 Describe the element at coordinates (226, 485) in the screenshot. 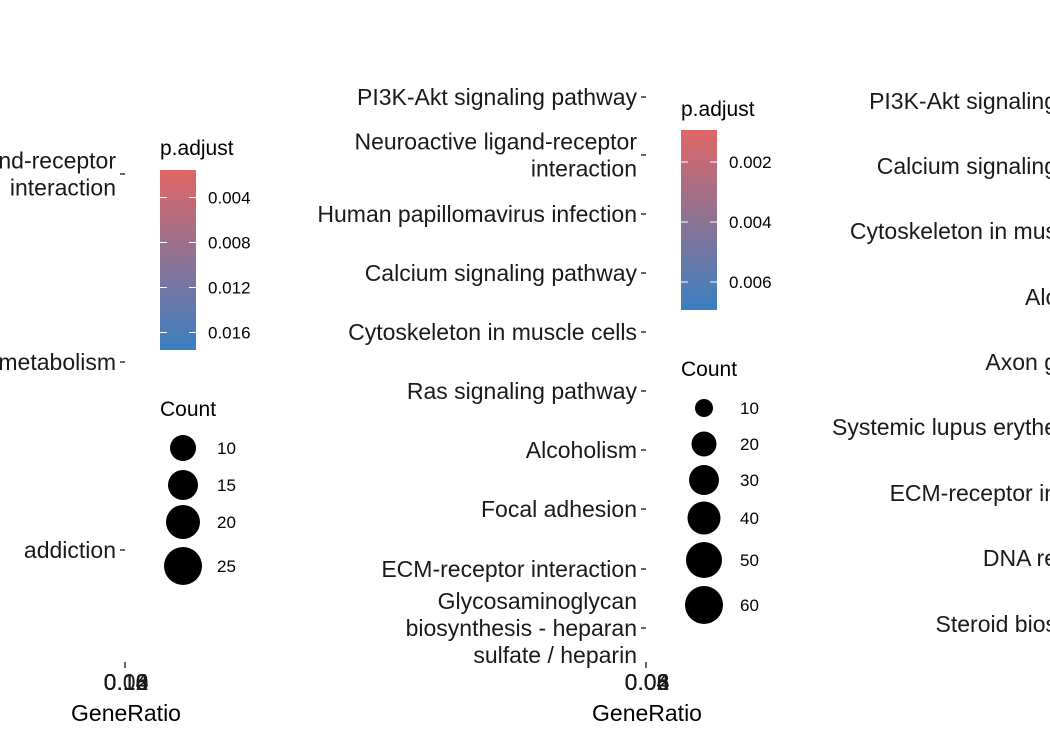

I see `size-legend-label: 15` at that location.